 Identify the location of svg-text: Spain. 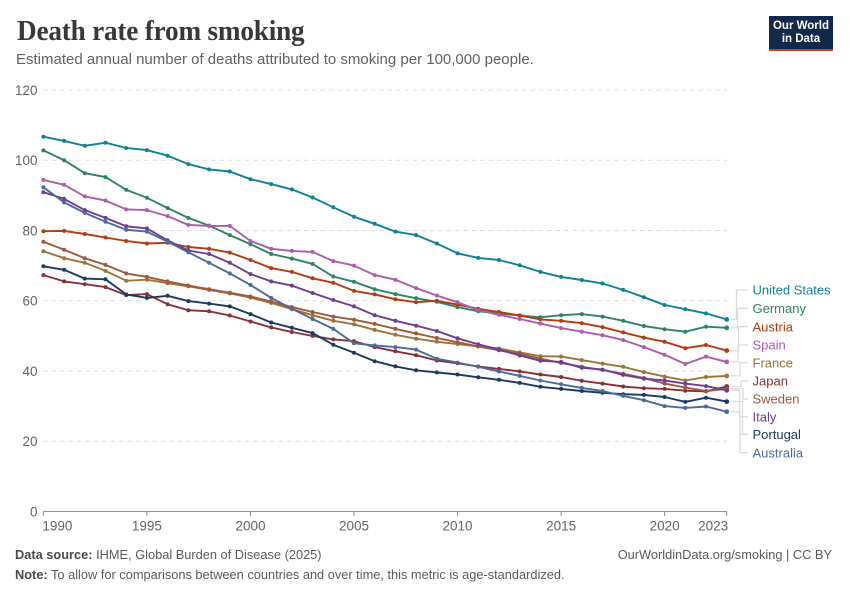
(769, 345).